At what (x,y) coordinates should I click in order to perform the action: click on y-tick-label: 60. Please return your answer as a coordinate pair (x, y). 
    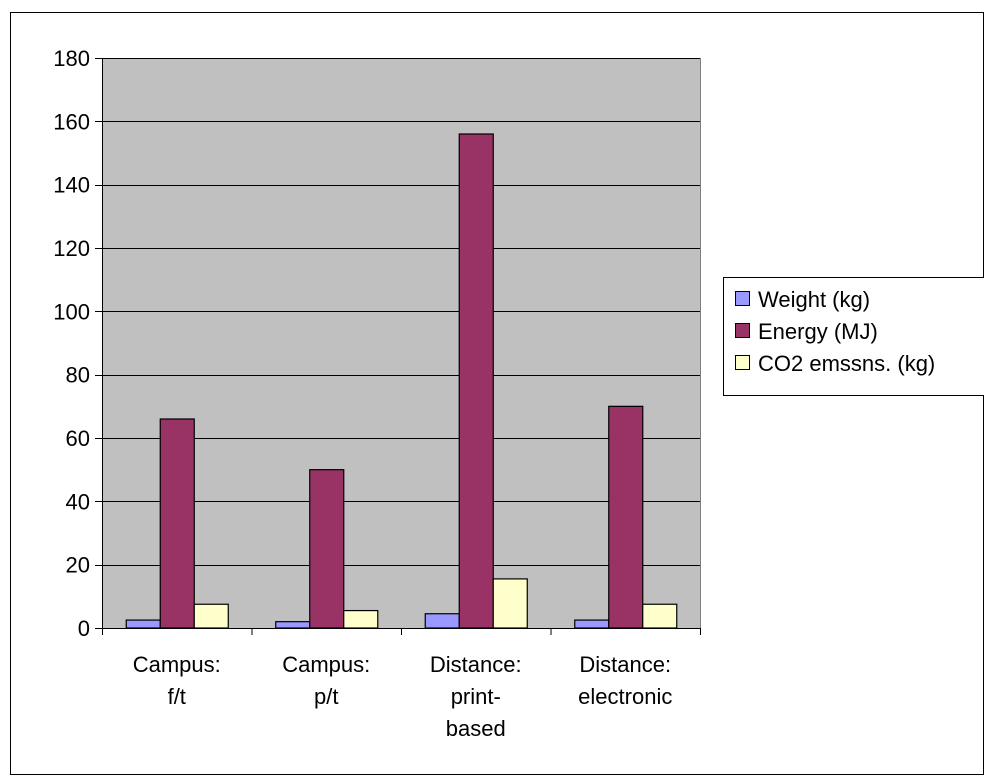
    Looking at the image, I should click on (78, 438).